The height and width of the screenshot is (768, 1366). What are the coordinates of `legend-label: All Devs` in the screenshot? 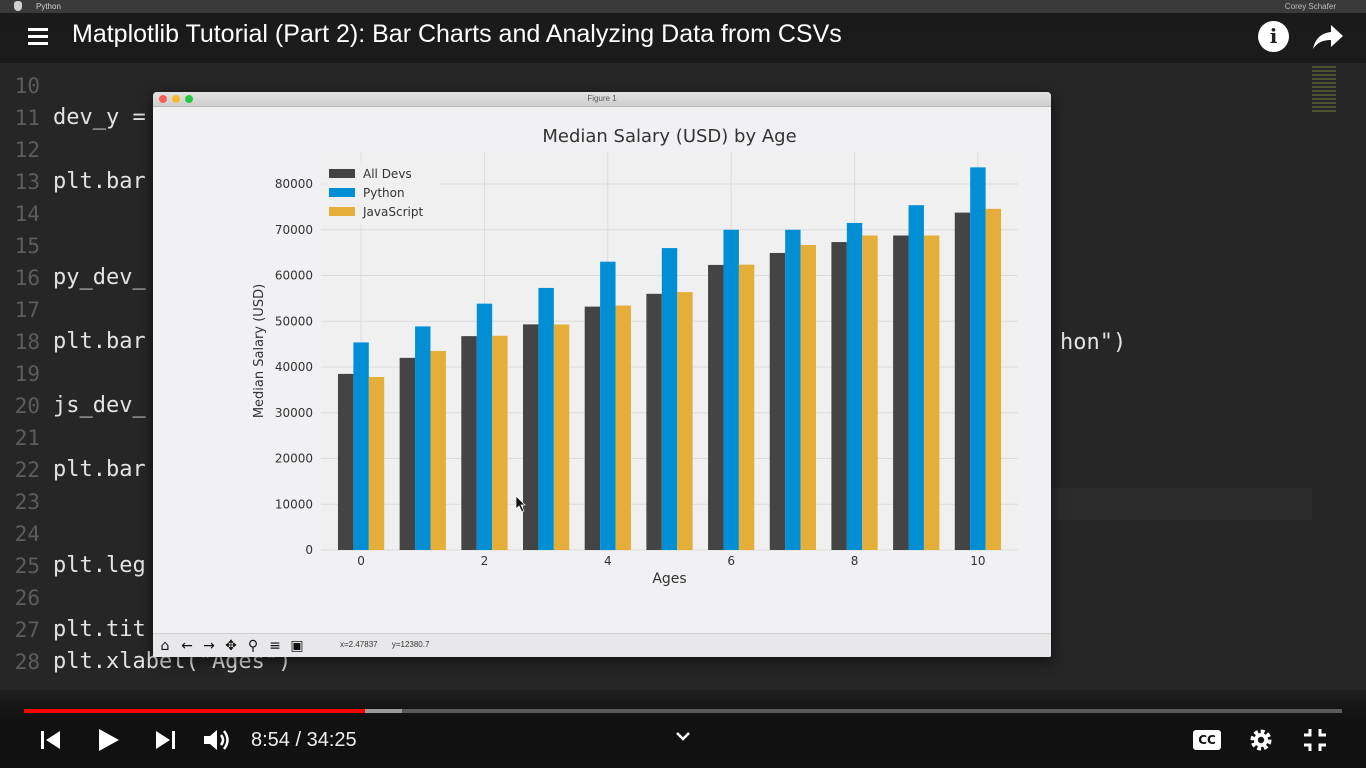 It's located at (387, 174).